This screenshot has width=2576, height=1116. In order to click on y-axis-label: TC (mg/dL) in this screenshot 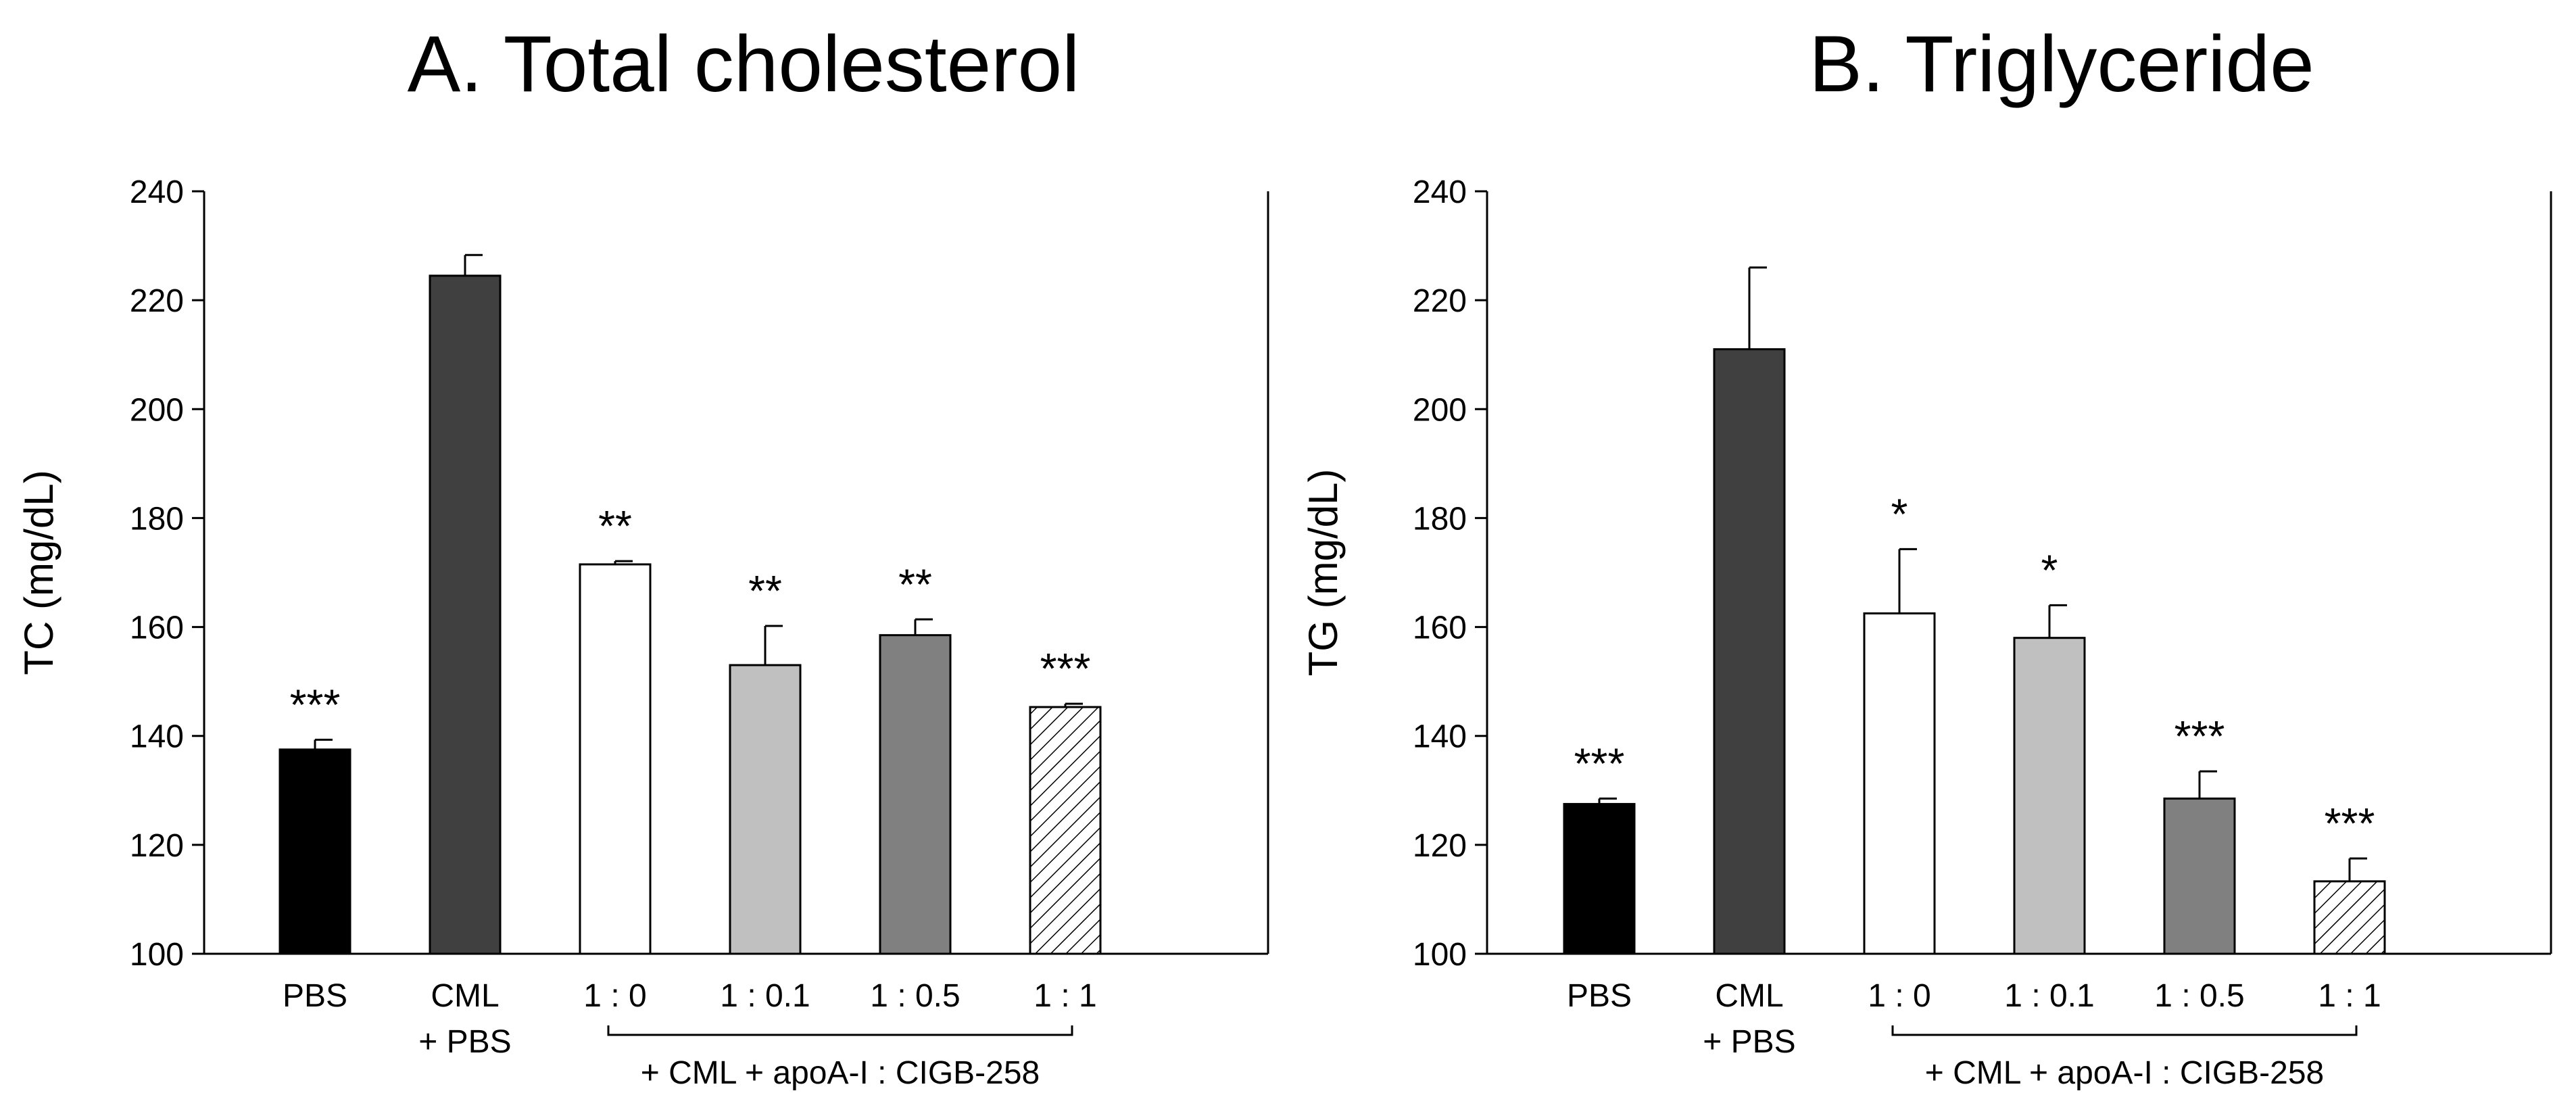, I will do `click(39, 572)`.